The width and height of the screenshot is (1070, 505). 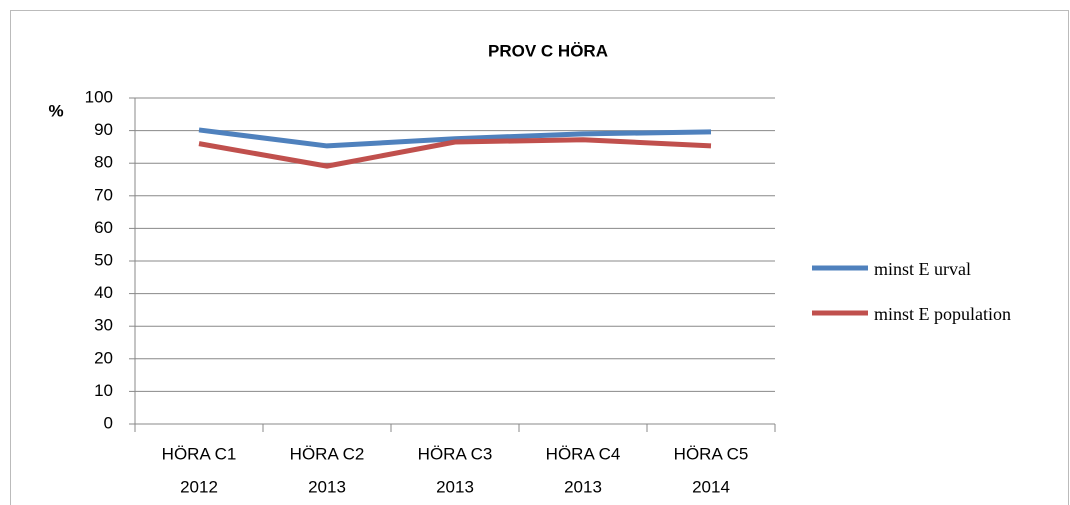 What do you see at coordinates (99, 96) in the screenshot?
I see `y-tick-label: 100` at bounding box center [99, 96].